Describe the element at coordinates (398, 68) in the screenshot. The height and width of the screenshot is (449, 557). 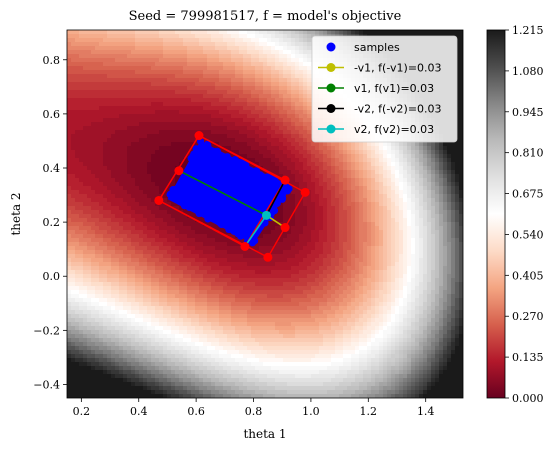
I see `legend-label: -v1, f(-v1)=0.03` at that location.